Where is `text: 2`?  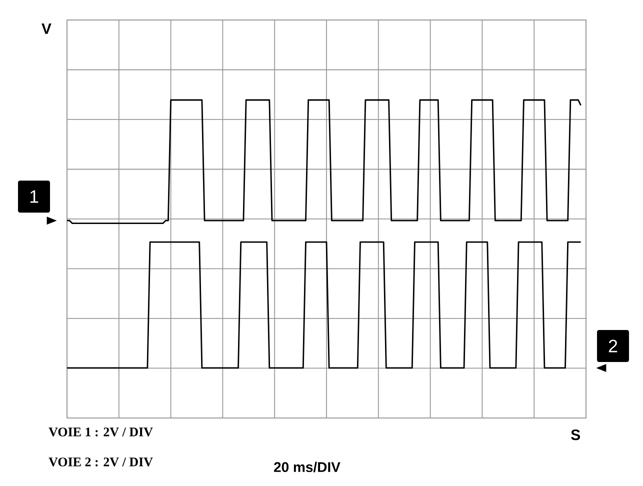 text: 2 is located at coordinates (613, 346).